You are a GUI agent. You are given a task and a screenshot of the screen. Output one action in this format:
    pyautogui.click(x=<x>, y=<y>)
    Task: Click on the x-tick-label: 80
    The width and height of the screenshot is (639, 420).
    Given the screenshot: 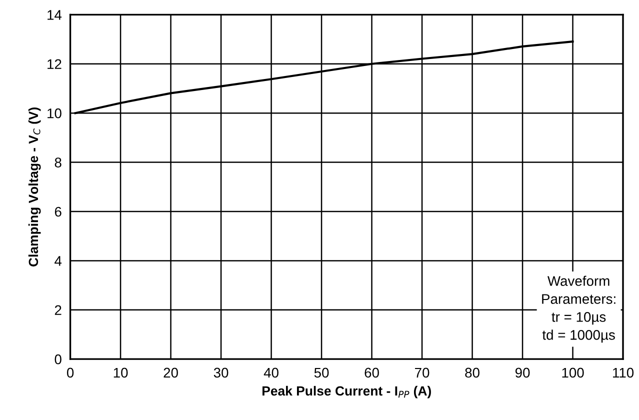 What is the action you would take?
    pyautogui.click(x=472, y=373)
    